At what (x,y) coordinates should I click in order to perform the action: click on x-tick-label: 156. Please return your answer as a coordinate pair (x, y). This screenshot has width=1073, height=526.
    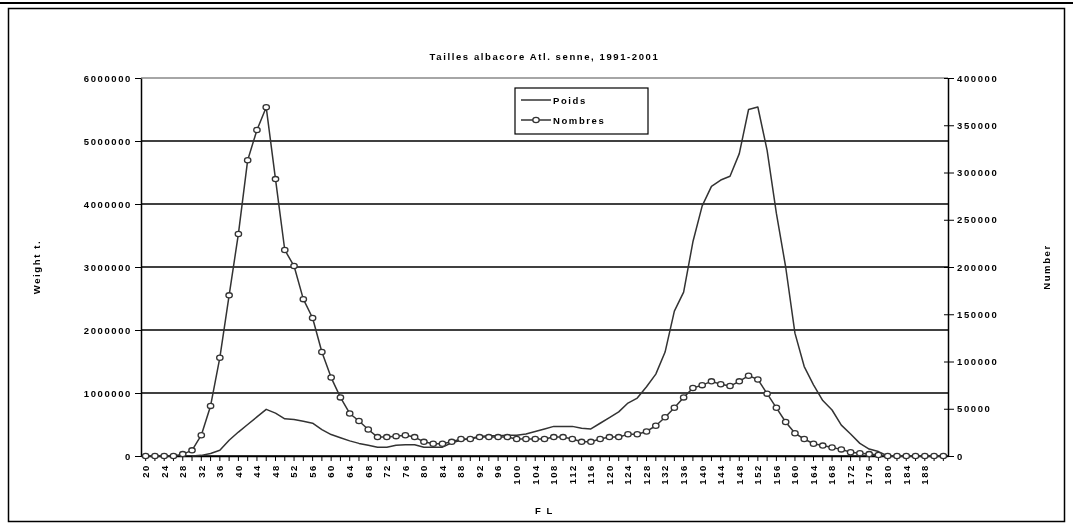
    Looking at the image, I should click on (776, 474).